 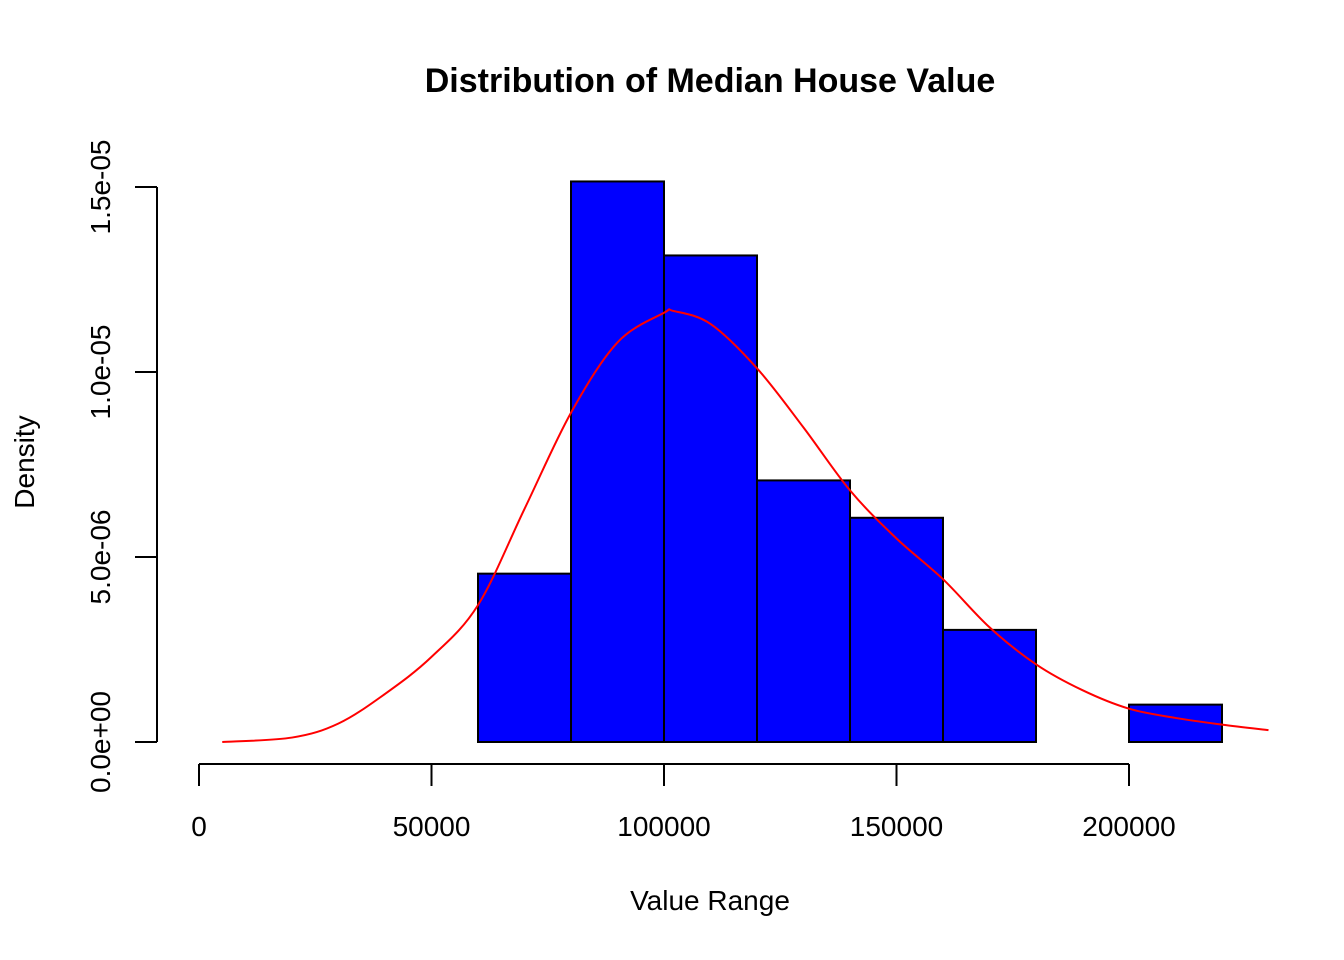 I want to click on x-tick-label: 100000, so click(x=663, y=826).